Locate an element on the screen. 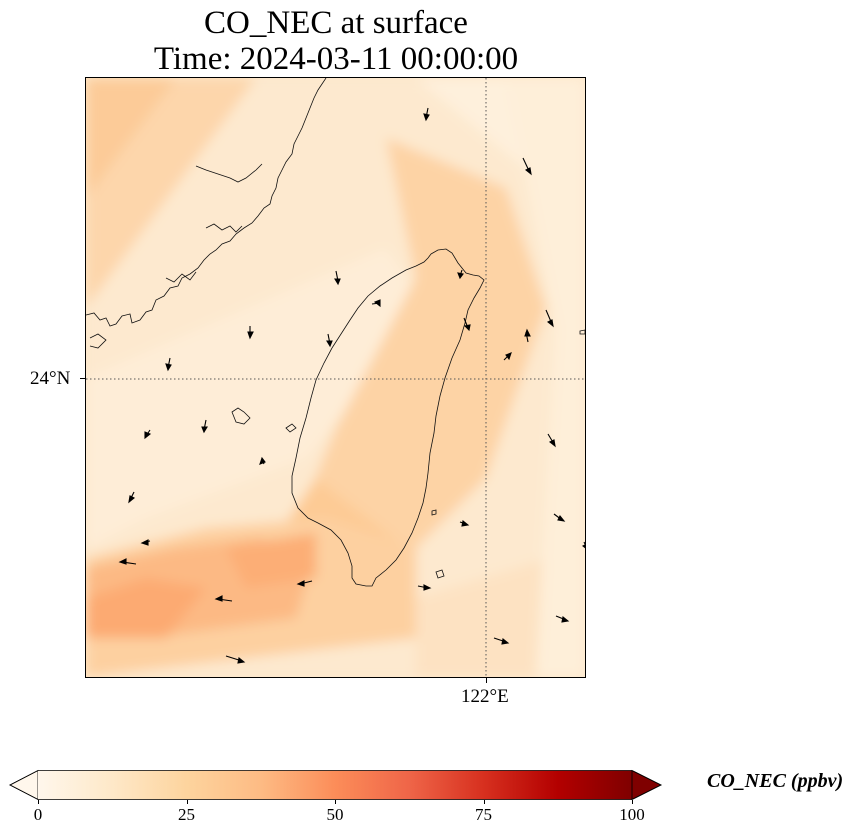 This screenshot has width=858, height=836. east-islet is located at coordinates (582, 332).